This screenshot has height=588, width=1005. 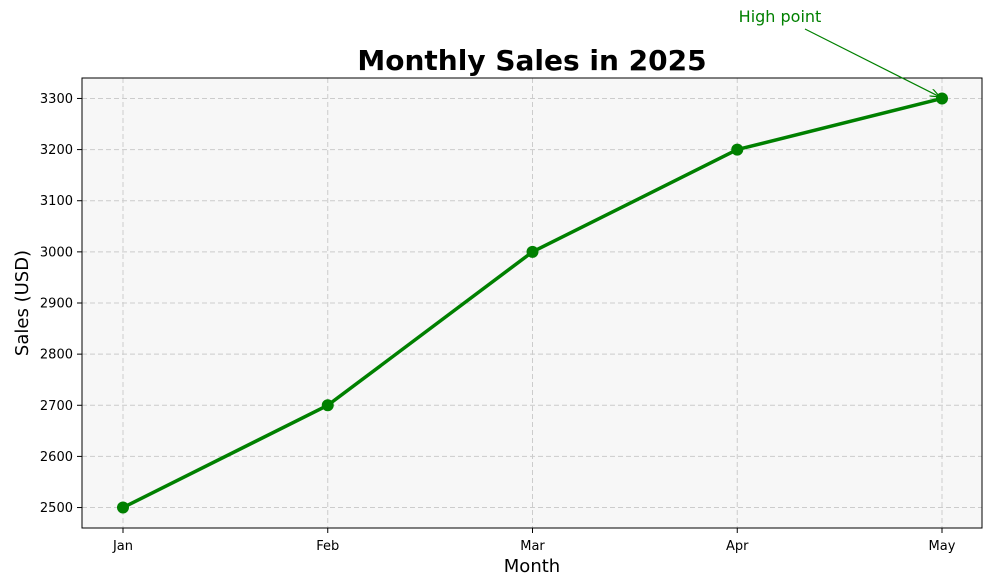 I want to click on x-tick-label: Jan, so click(x=122, y=546).